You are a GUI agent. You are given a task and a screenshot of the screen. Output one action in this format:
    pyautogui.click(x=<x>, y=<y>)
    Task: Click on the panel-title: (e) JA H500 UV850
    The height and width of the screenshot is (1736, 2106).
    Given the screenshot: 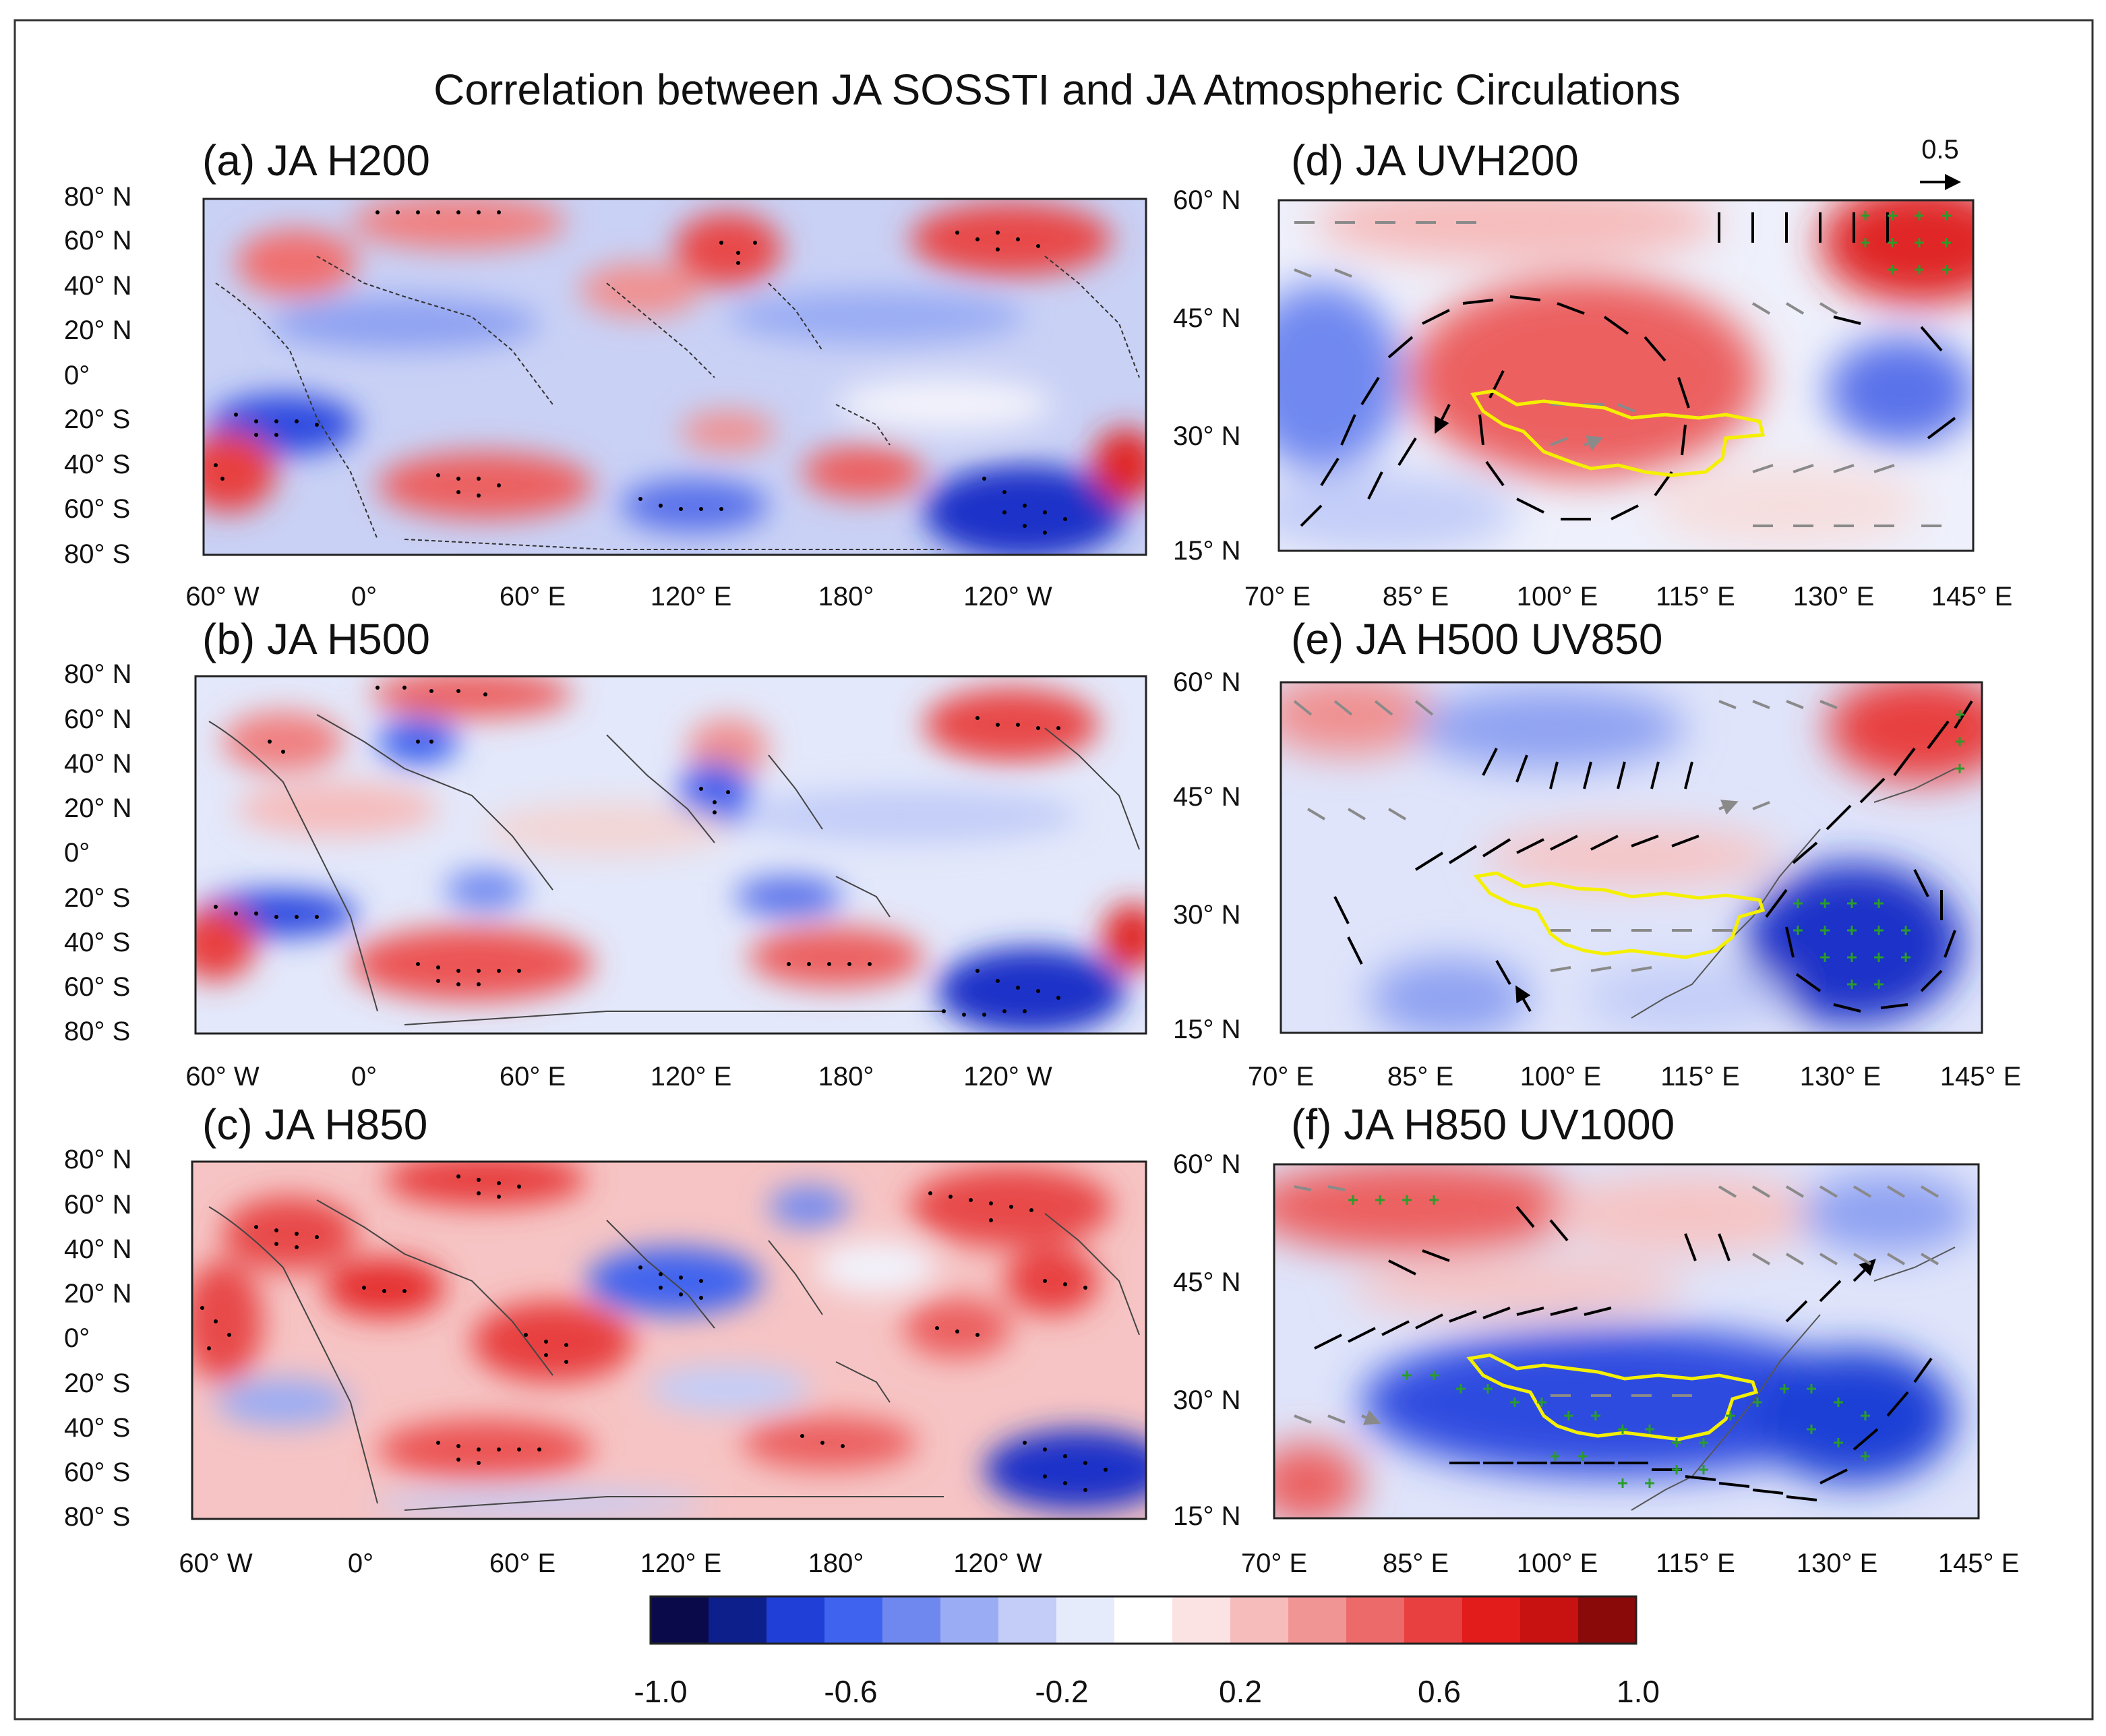 What is the action you would take?
    pyautogui.click(x=1476, y=639)
    